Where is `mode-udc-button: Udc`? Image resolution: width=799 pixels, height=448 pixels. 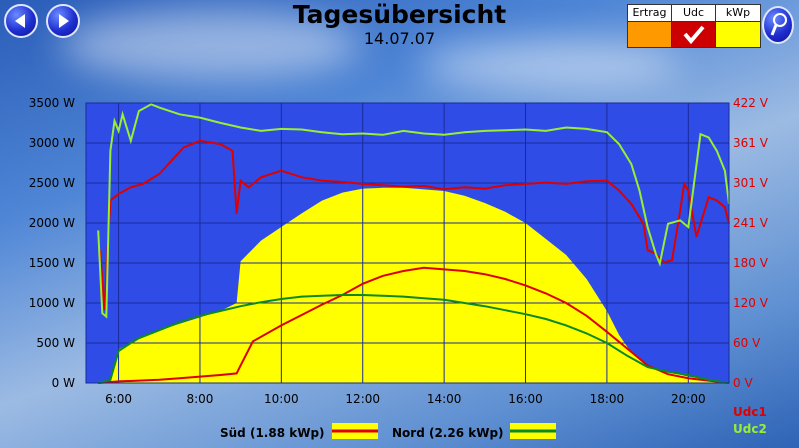 mode-udc-button: Udc is located at coordinates (694, 26).